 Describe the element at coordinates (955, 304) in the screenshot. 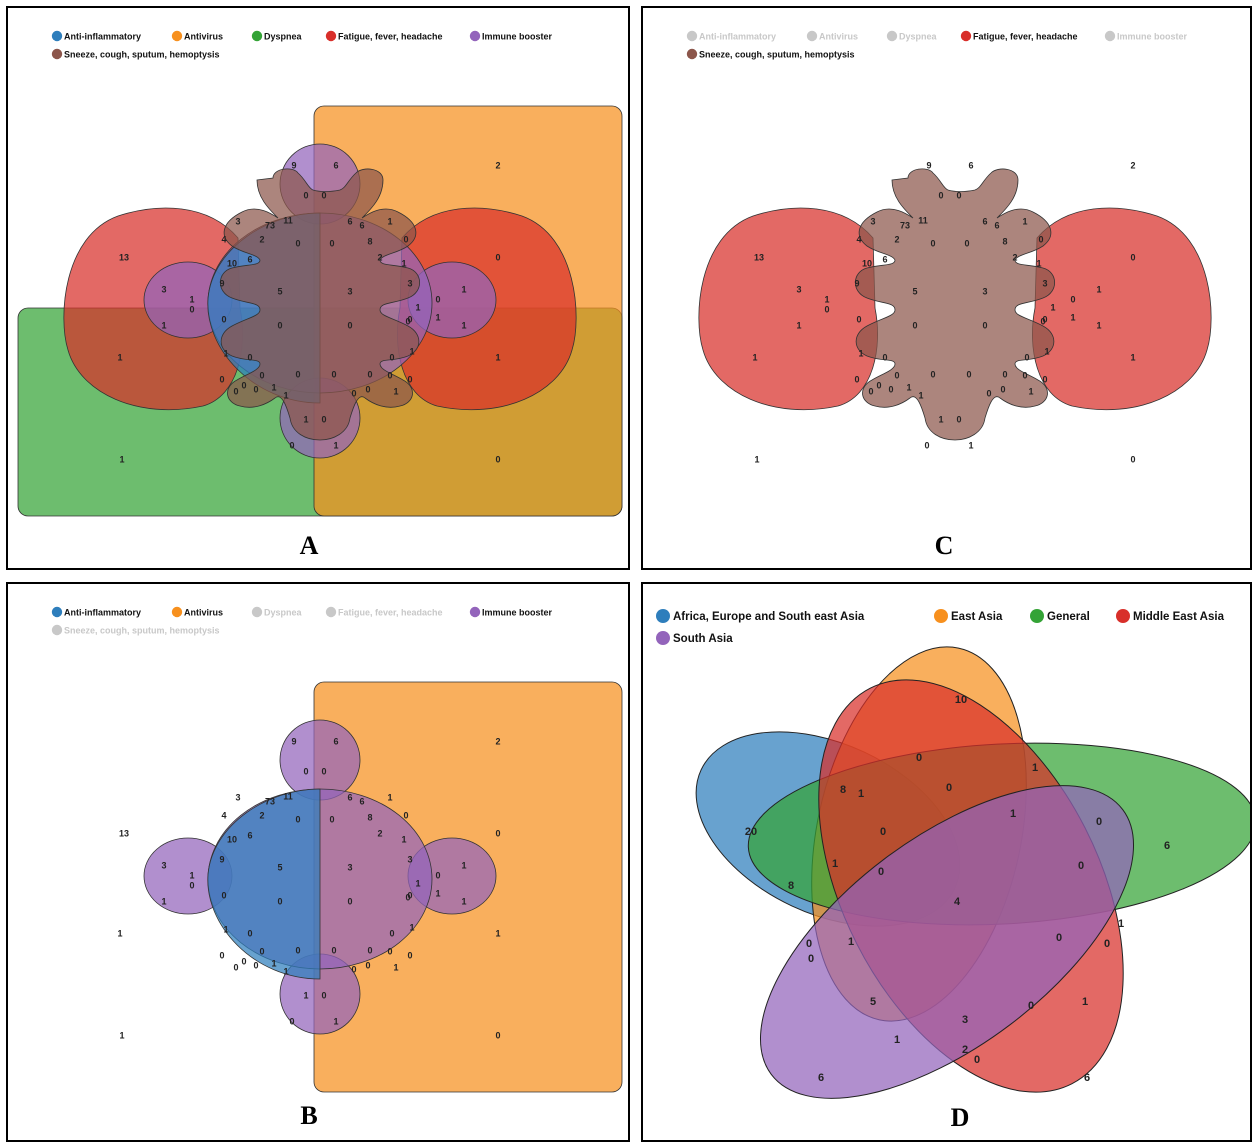

I see `set-shape-sneeze` at that location.